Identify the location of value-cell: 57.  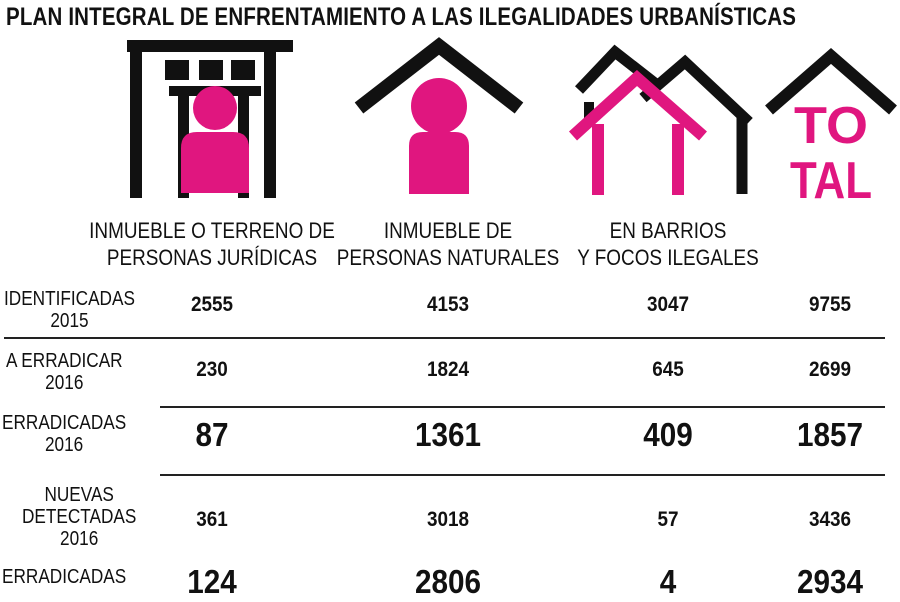
(668, 519).